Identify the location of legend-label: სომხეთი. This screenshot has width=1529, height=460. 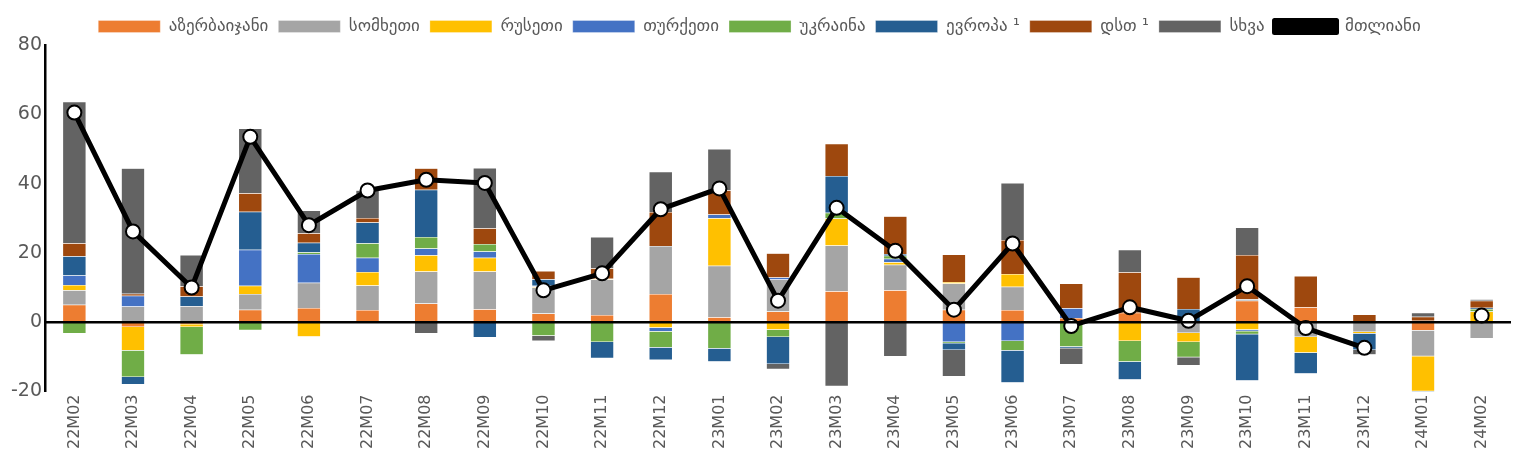
(384, 24).